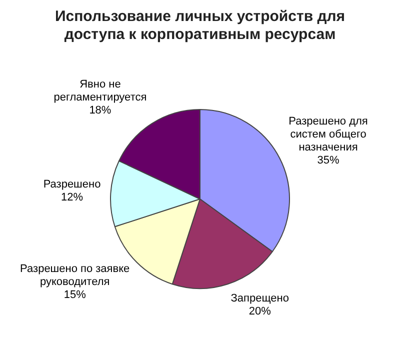 This screenshot has height=359, width=400. I want to click on slice-label: Разрешено, so click(72, 184).